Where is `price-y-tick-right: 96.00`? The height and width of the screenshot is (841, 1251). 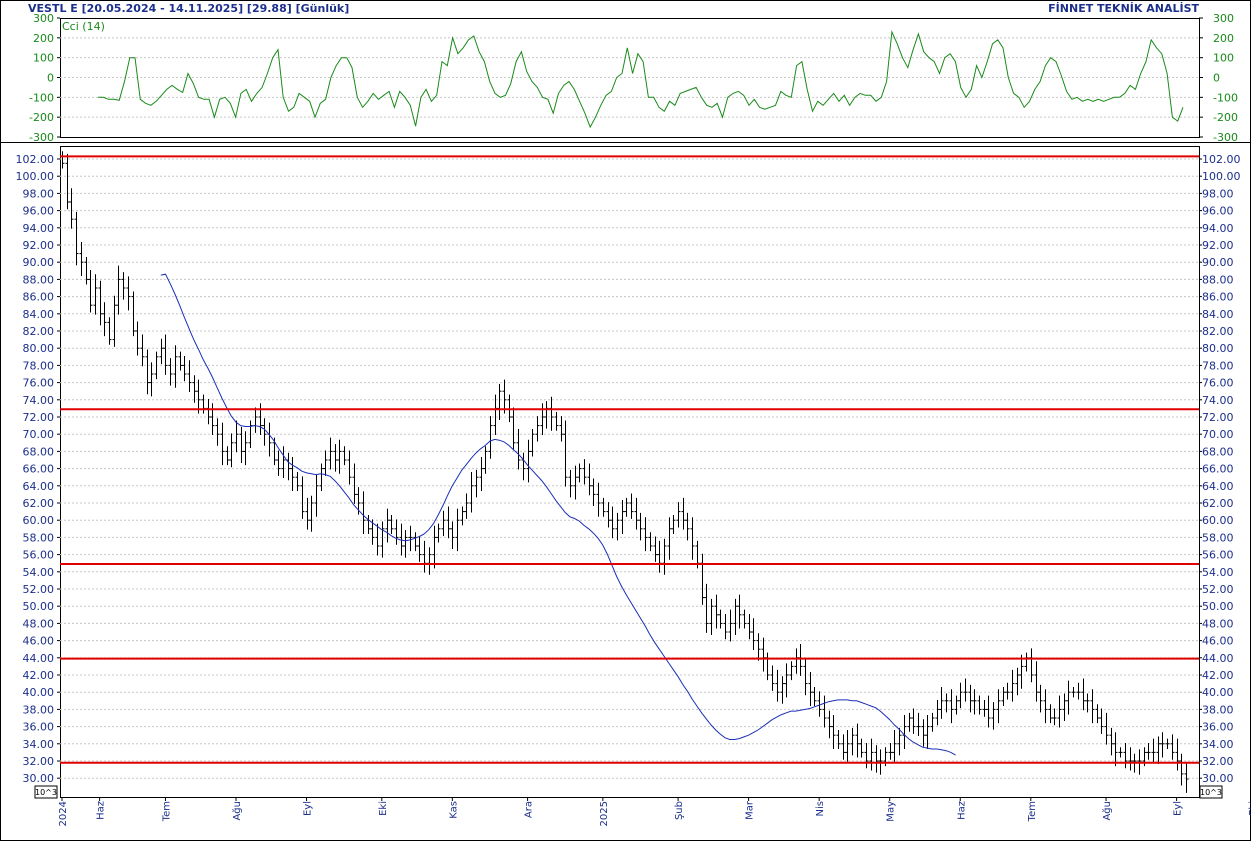 price-y-tick-right: 96.00 is located at coordinates (1218, 211).